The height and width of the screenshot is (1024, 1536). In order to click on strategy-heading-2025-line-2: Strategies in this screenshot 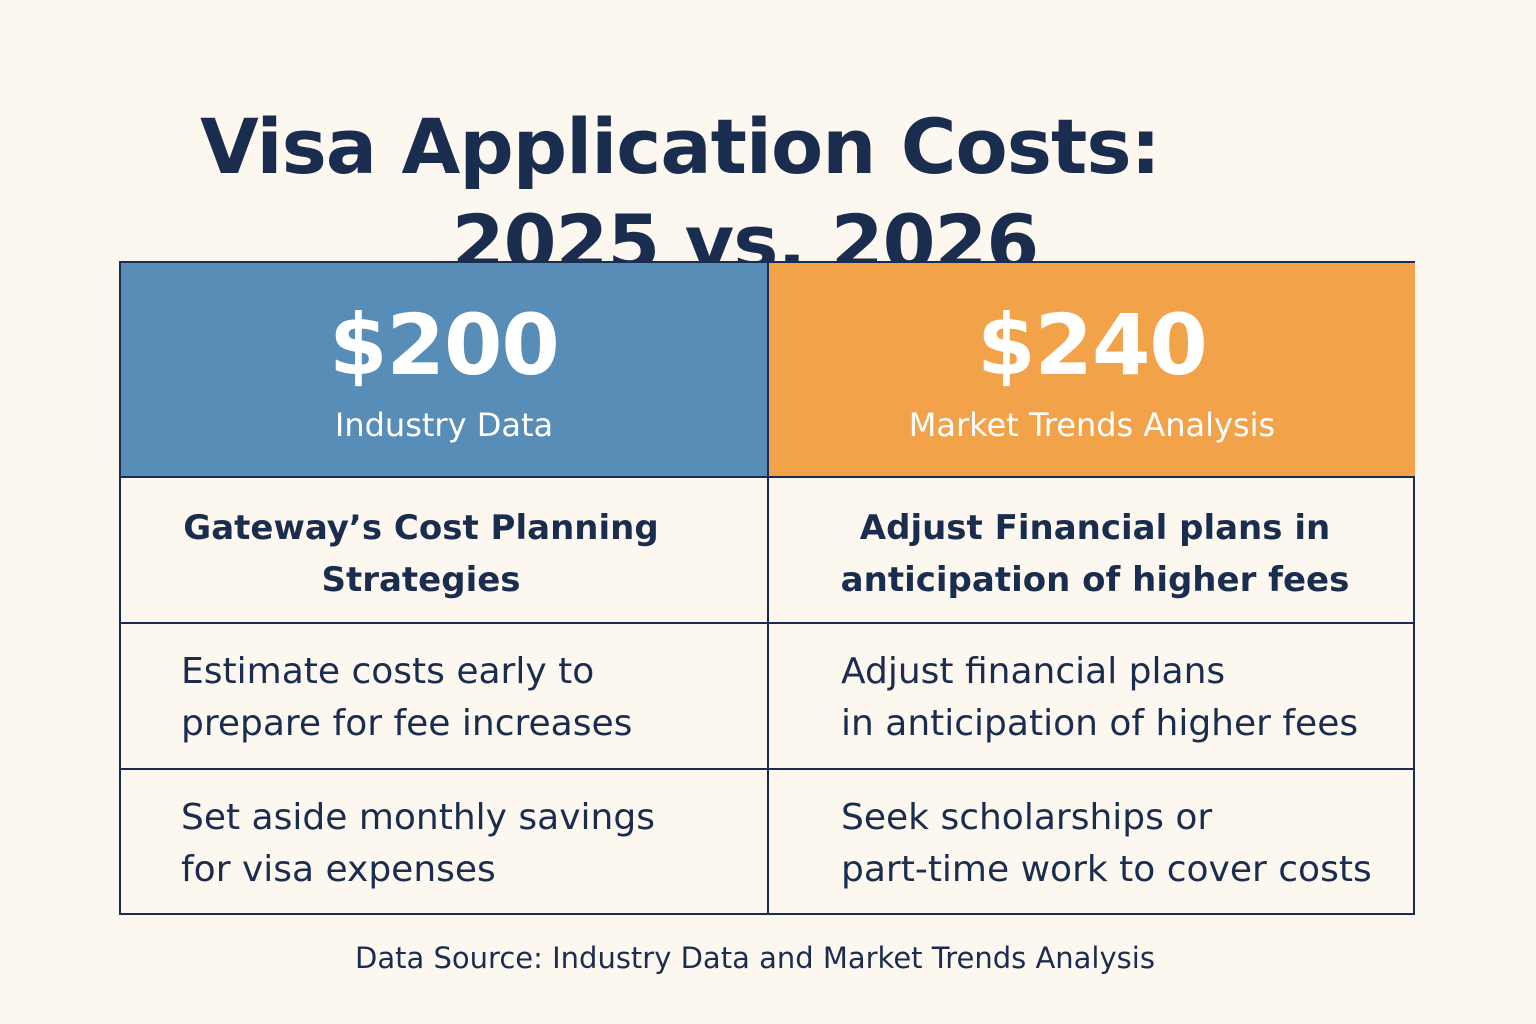, I will do `click(421, 580)`.